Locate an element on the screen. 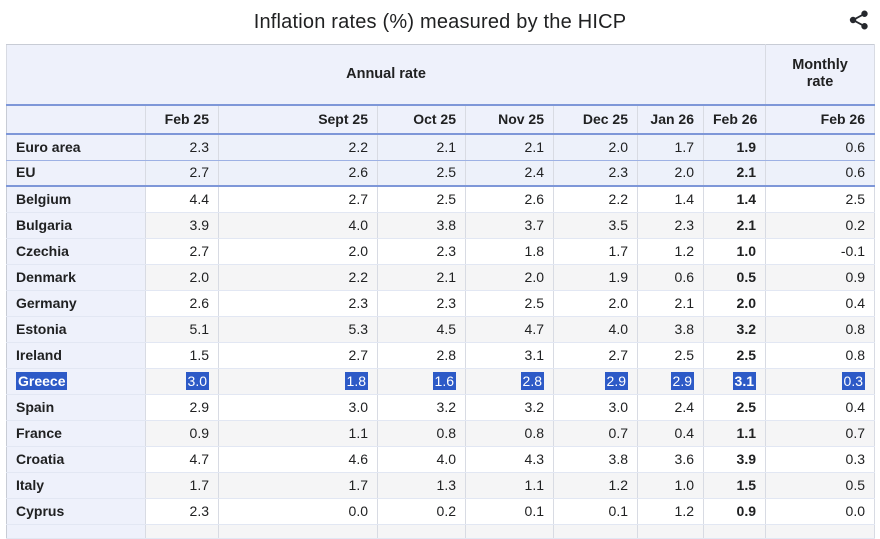 The width and height of the screenshot is (880, 539). table-row: Croatia 4.7 4.6 4.0 4.3 3.8 3.6 3.9 0.3 is located at coordinates (441, 459).